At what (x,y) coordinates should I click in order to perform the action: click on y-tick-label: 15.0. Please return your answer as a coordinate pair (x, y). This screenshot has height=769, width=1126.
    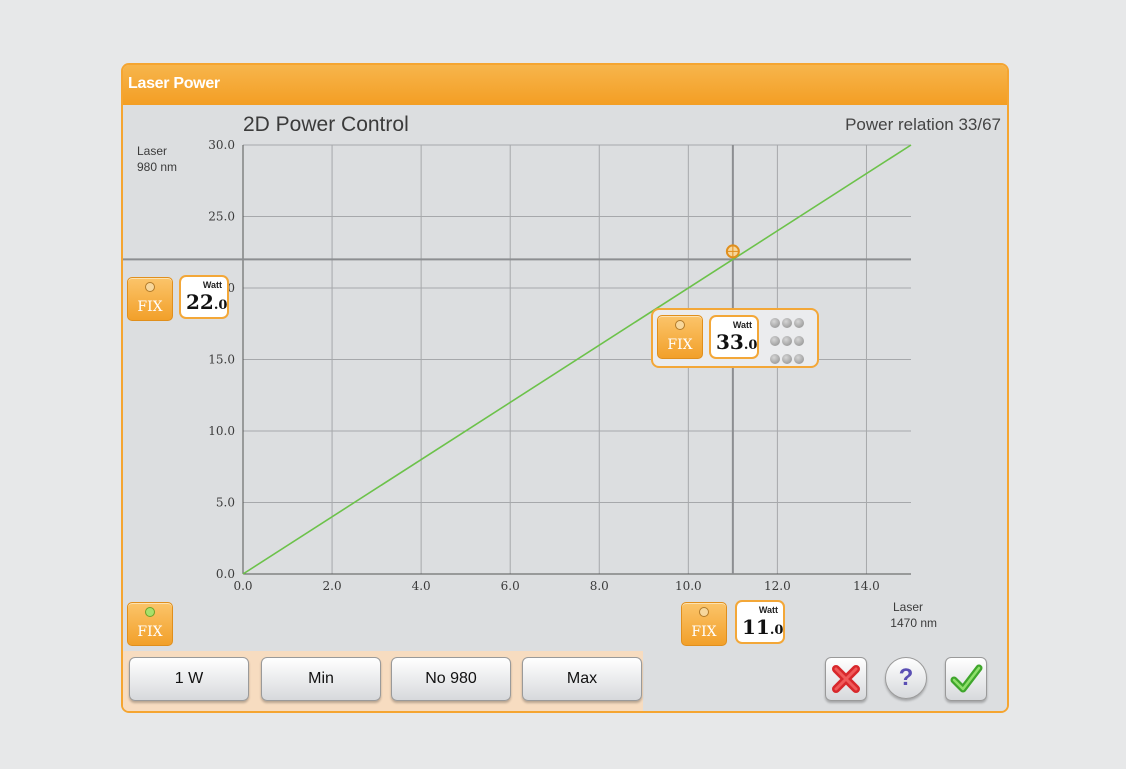
    Looking at the image, I should click on (221, 360).